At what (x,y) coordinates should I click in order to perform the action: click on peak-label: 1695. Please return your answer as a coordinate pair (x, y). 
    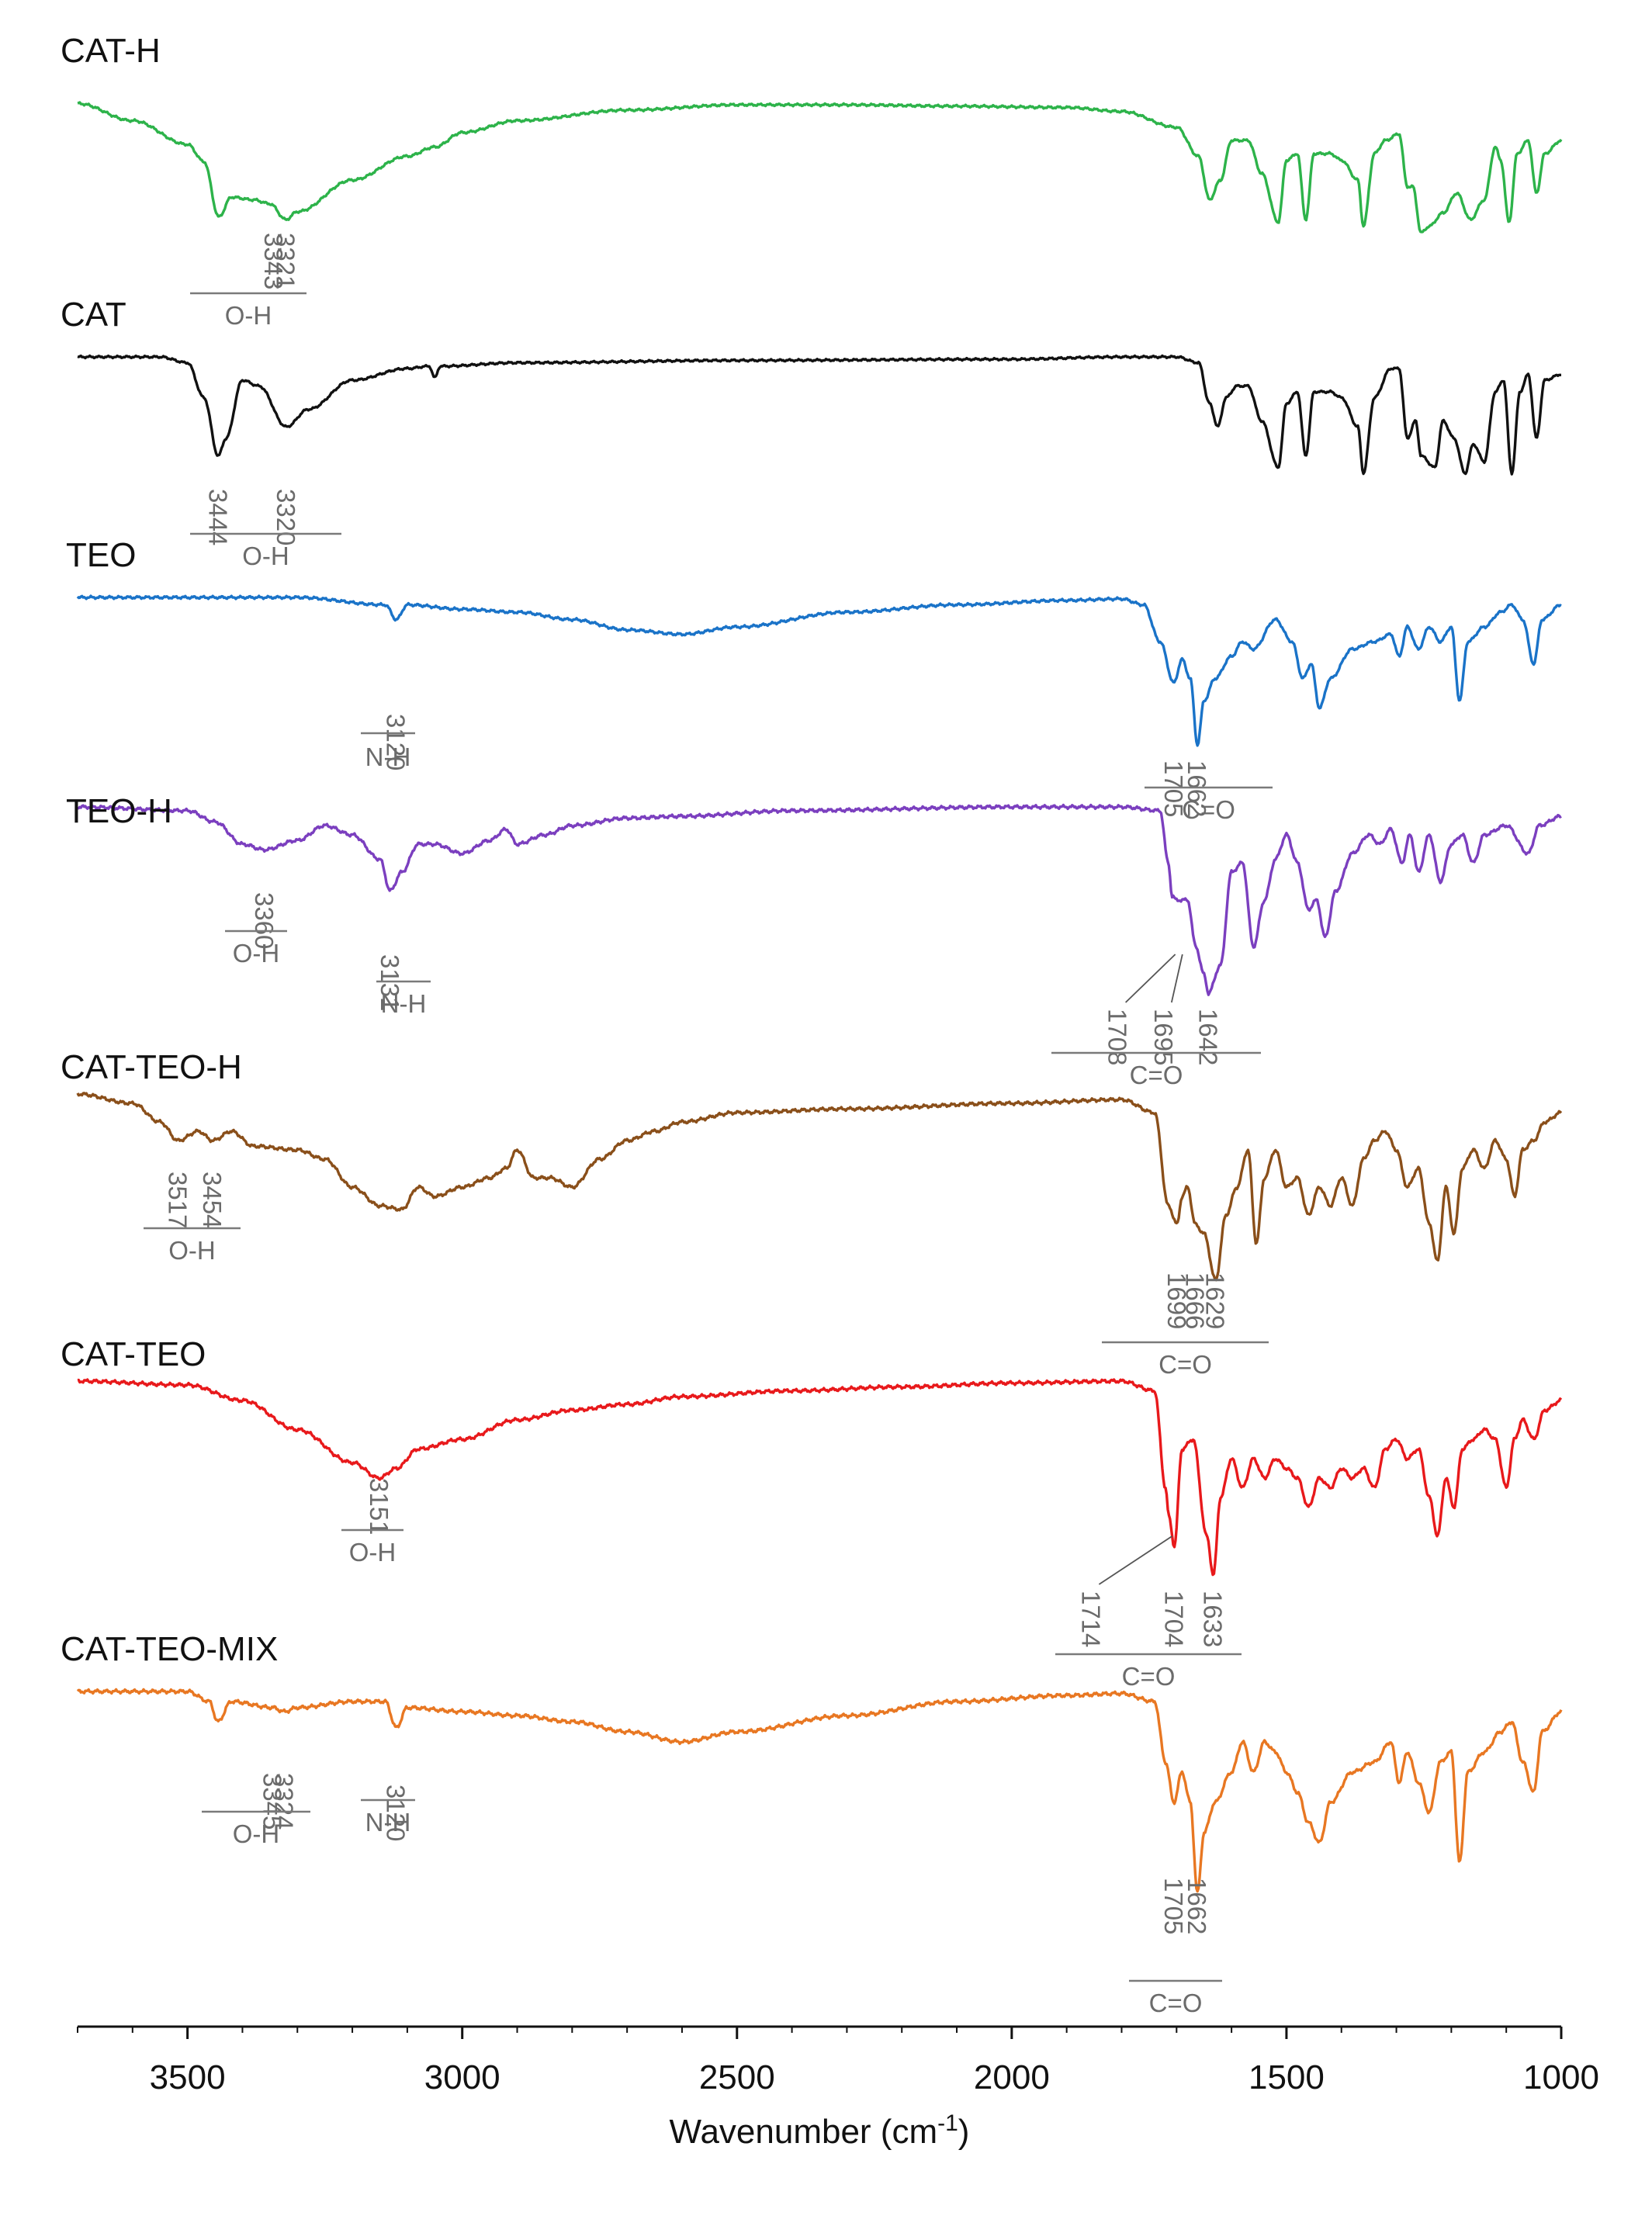
    Looking at the image, I should click on (1163, 1037).